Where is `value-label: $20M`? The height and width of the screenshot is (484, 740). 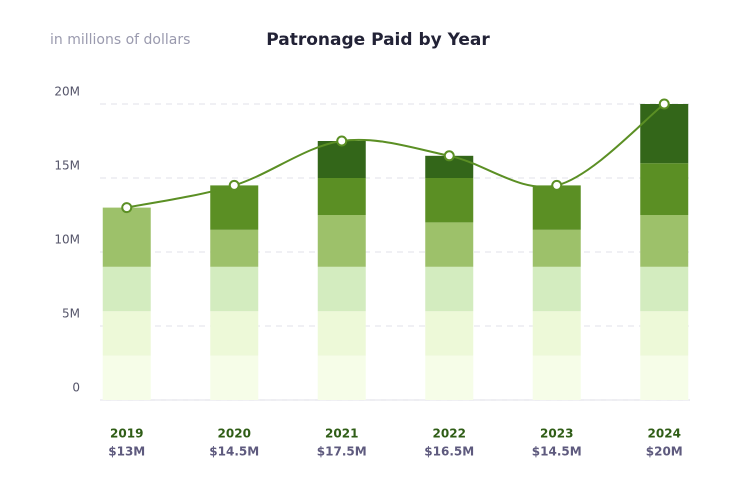 value-label: $20M is located at coordinates (664, 452).